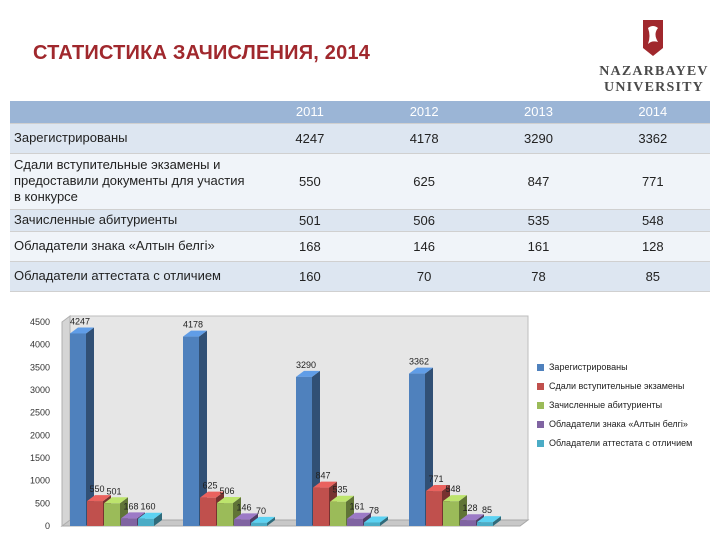 The image size is (720, 540). Describe the element at coordinates (226, 491) in the screenshot. I see `bar-data-label: 506` at that location.